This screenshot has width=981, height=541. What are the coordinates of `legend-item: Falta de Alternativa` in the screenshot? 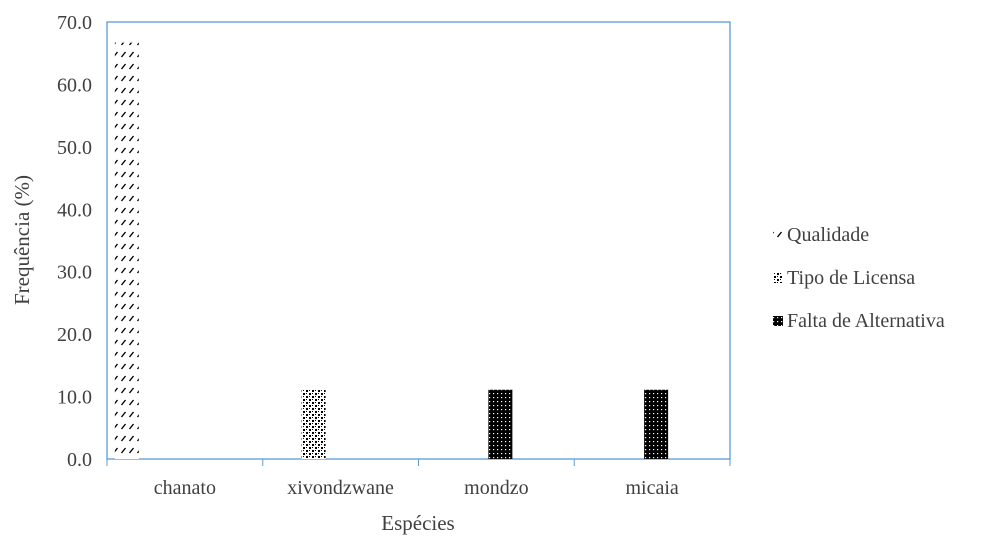 It's located at (859, 321).